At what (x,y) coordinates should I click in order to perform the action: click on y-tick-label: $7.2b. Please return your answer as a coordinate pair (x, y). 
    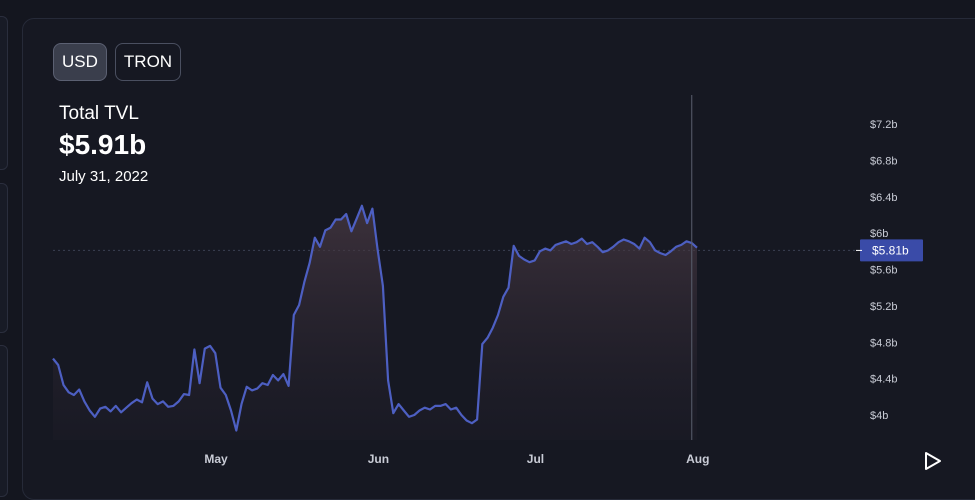
    Looking at the image, I should click on (884, 125).